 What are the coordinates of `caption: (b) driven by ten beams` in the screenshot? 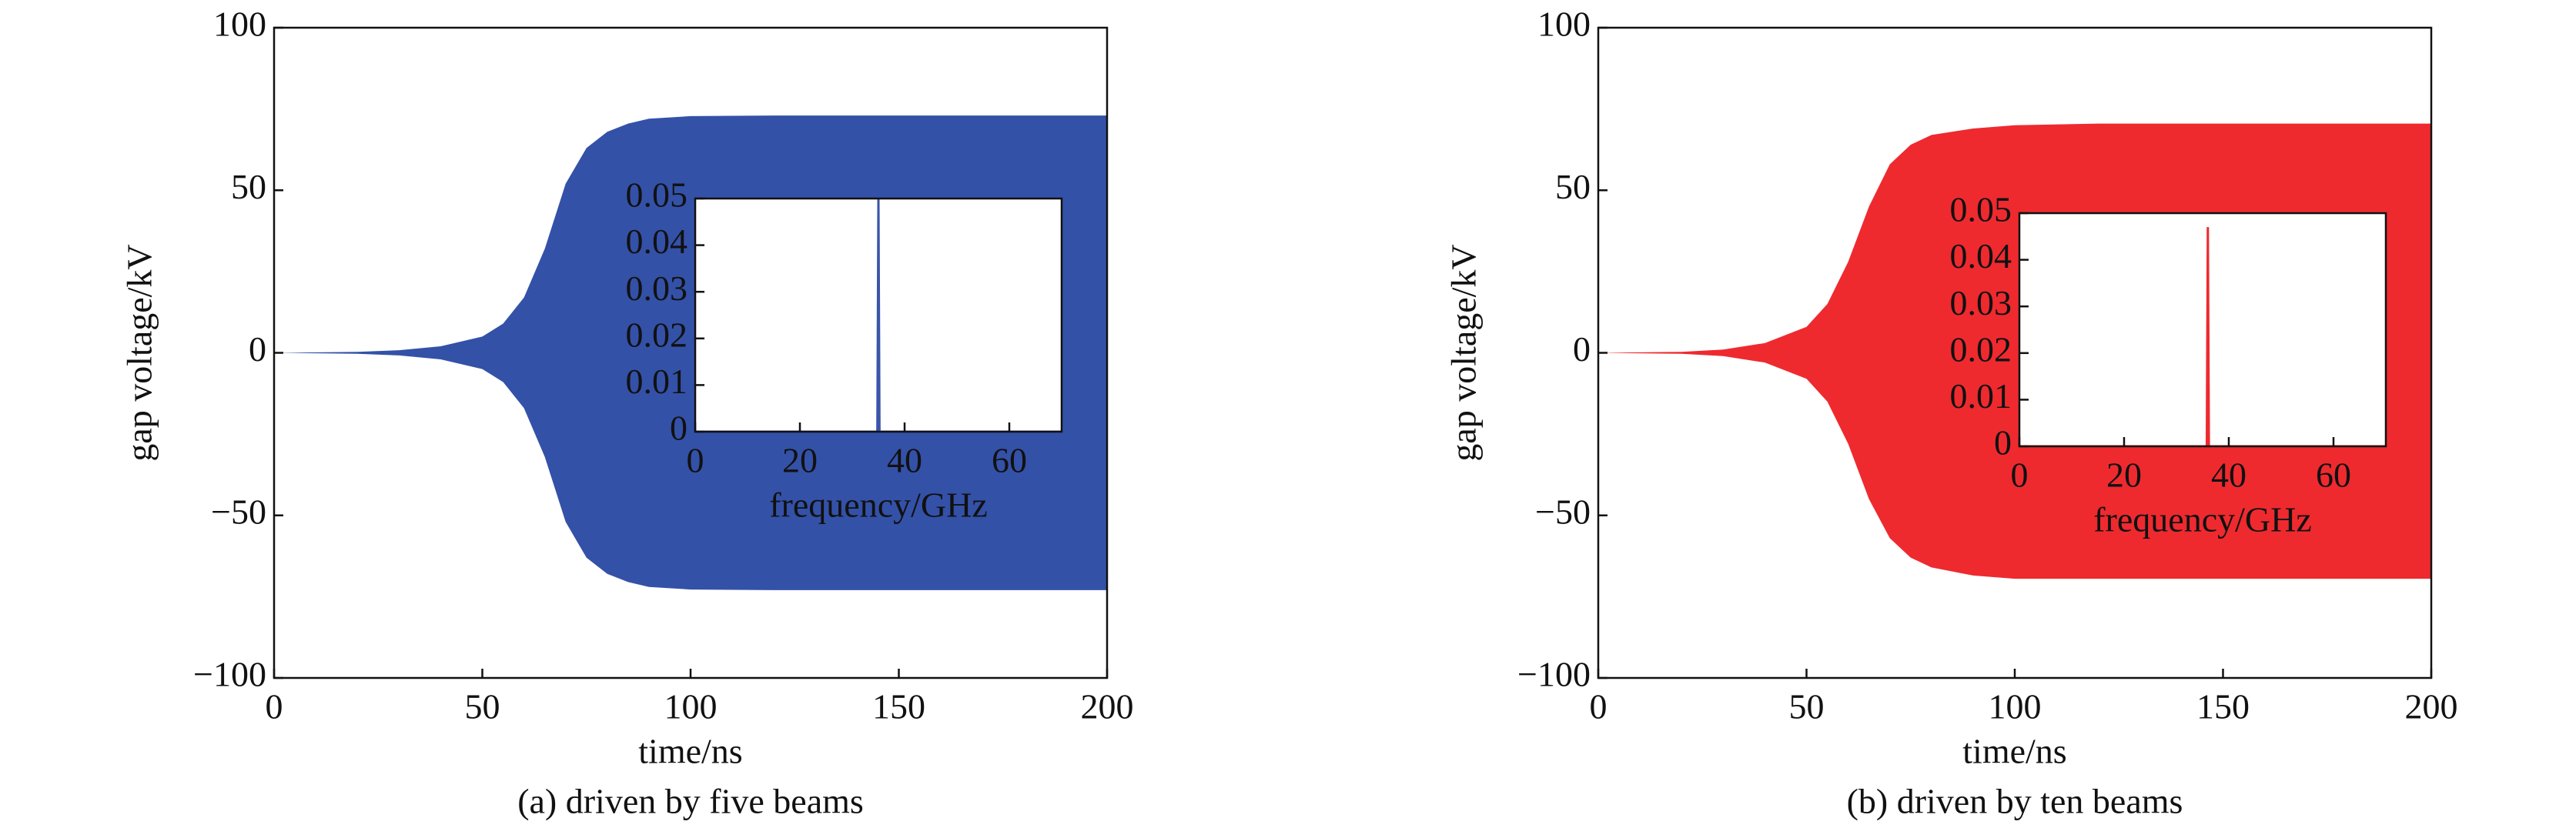 It's located at (2015, 802).